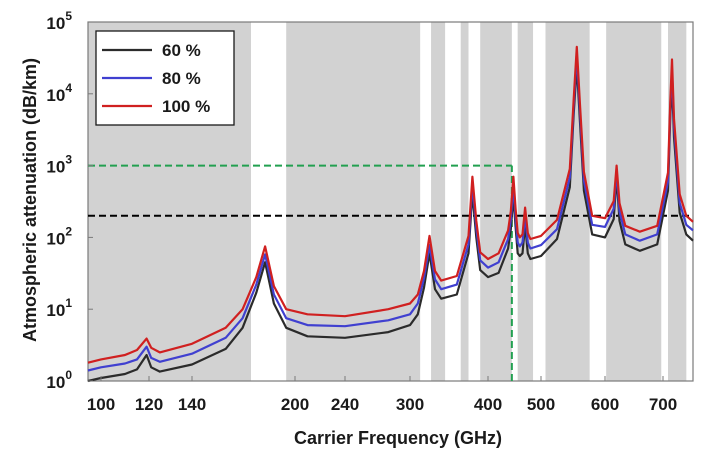  Describe the element at coordinates (181, 78) in the screenshot. I see `legend-label: 80 %` at that location.